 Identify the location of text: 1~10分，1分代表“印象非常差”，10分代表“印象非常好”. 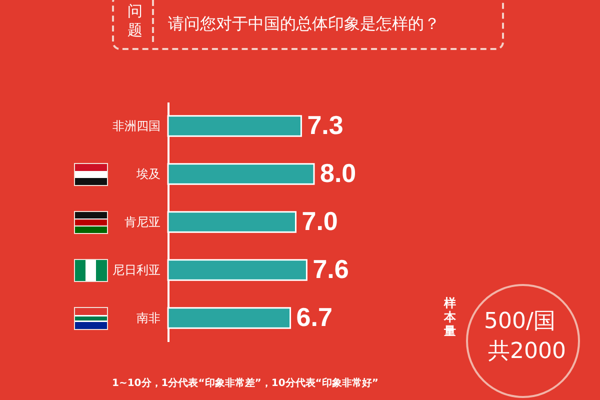
(245, 383).